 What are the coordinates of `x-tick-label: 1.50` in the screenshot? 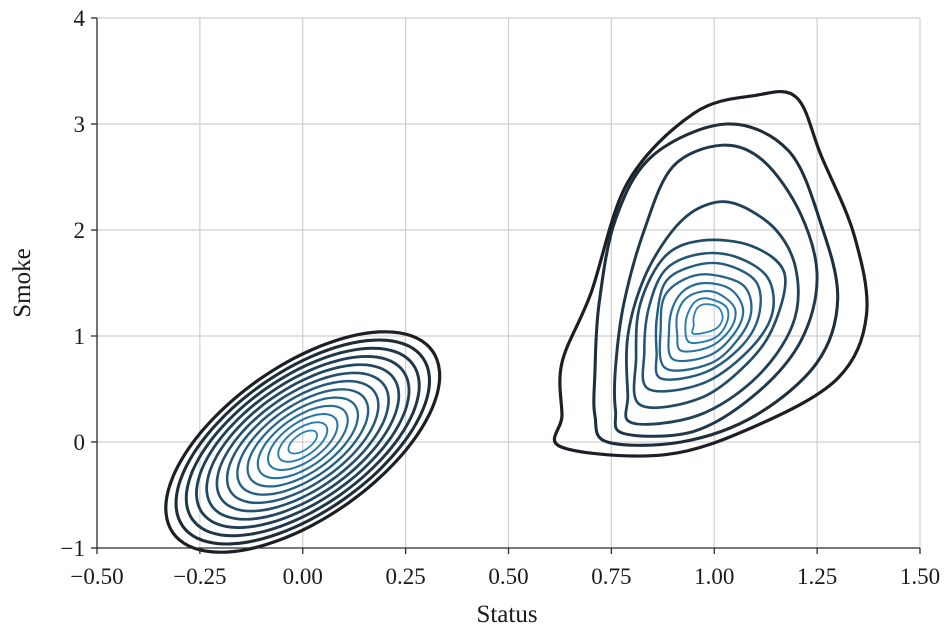 It's located at (920, 576).